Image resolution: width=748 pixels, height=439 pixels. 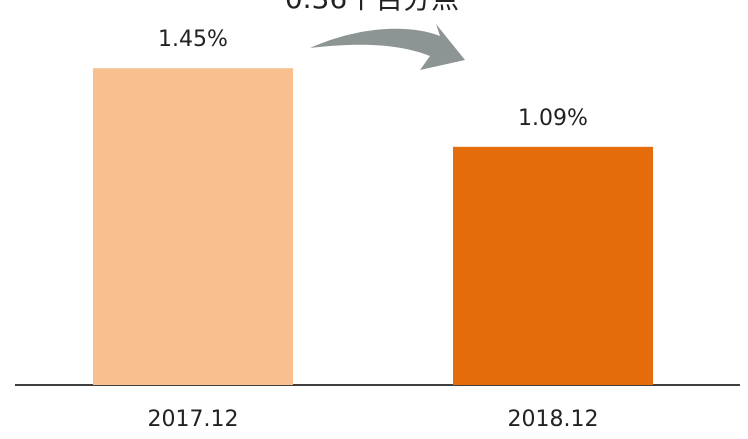 What do you see at coordinates (553, 419) in the screenshot?
I see `x-tick-label: 2018.12` at bounding box center [553, 419].